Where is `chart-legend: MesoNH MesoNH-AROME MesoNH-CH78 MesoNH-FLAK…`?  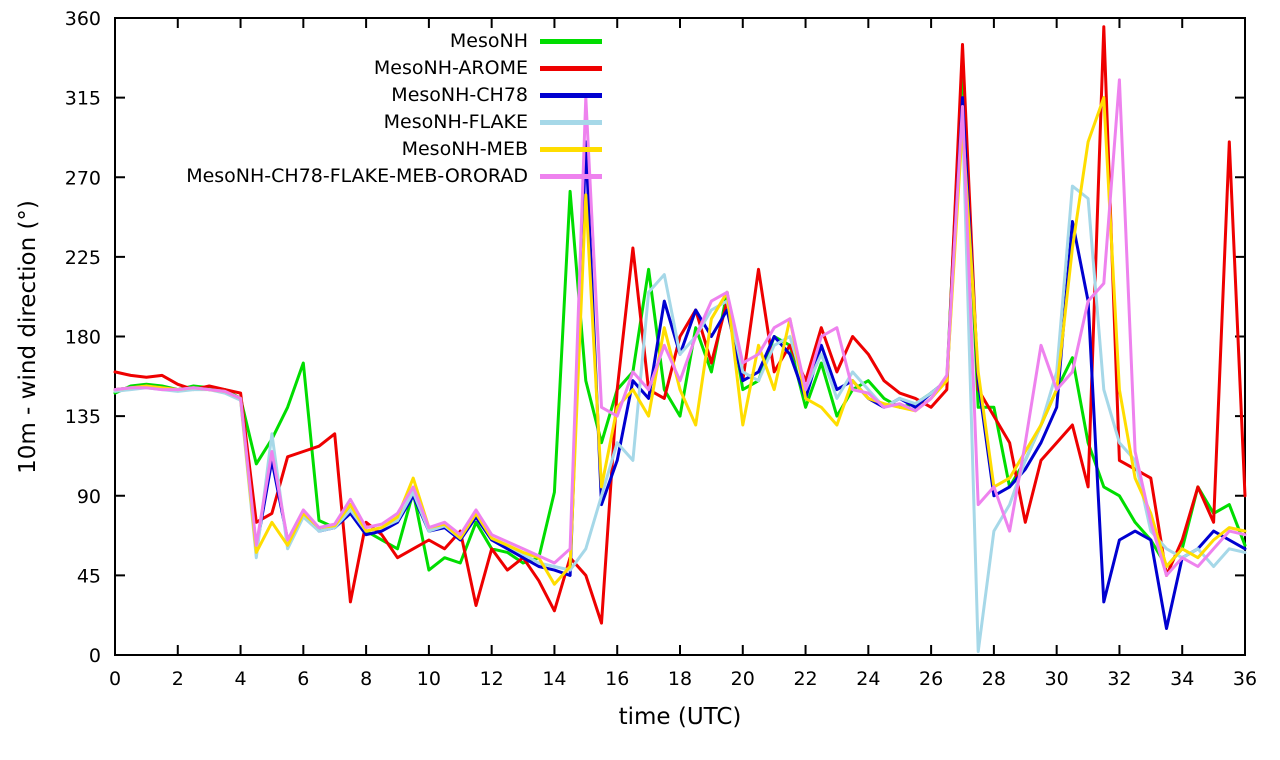 chart-legend: MesoNH MesoNH-AROME MesoNH-CH78 MesoNH-FLAK… is located at coordinates (301, 109).